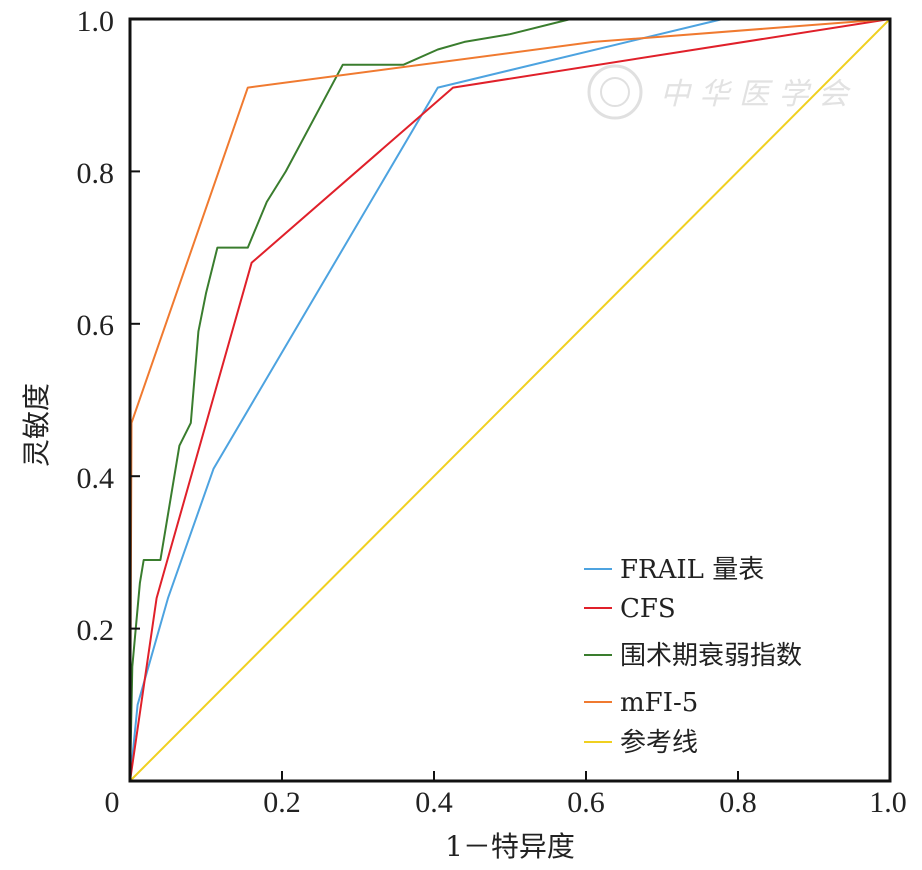 The height and width of the screenshot is (870, 922). Describe the element at coordinates (888, 802) in the screenshot. I see `x-tick-label-5: 1.0` at that location.